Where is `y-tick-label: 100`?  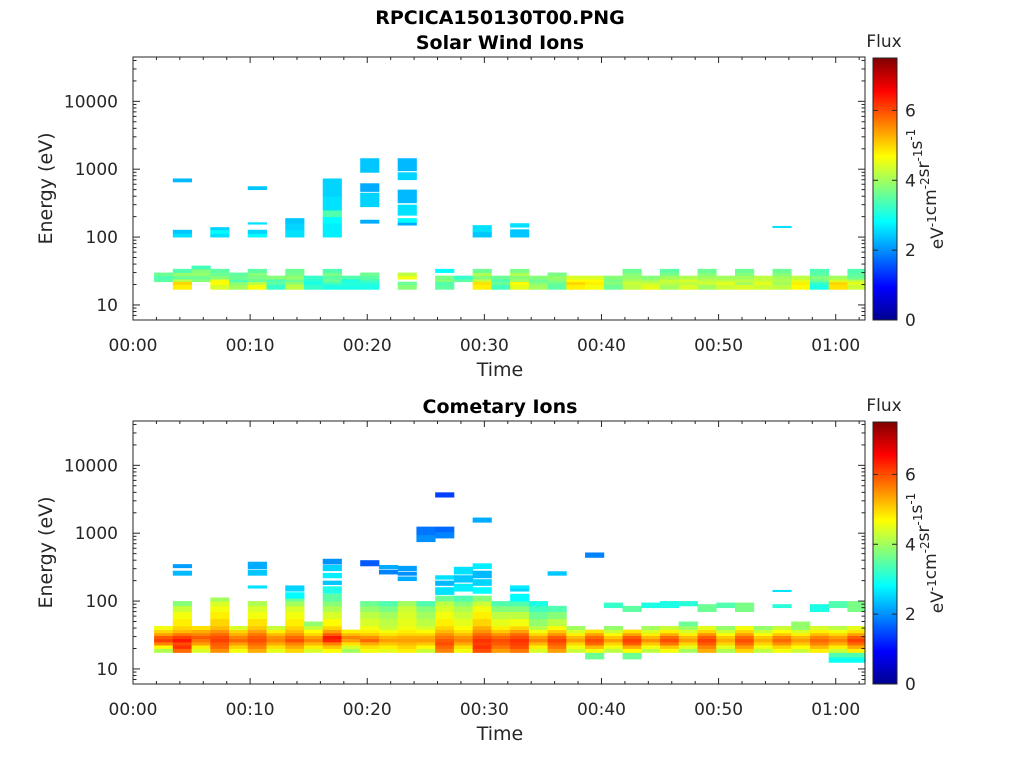 y-tick-label: 100 is located at coordinates (102, 238).